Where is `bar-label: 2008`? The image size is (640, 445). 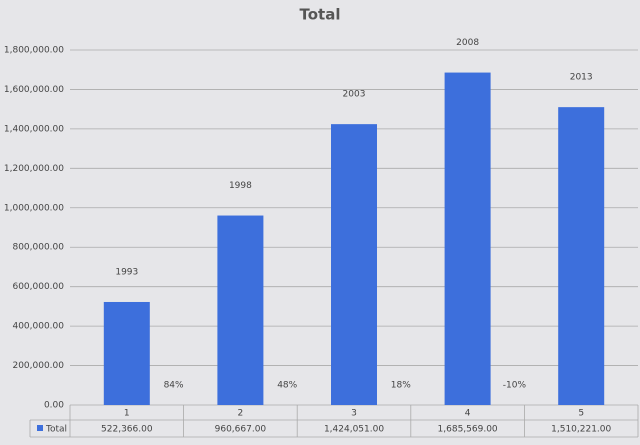
bar-label: 2008 is located at coordinates (467, 43).